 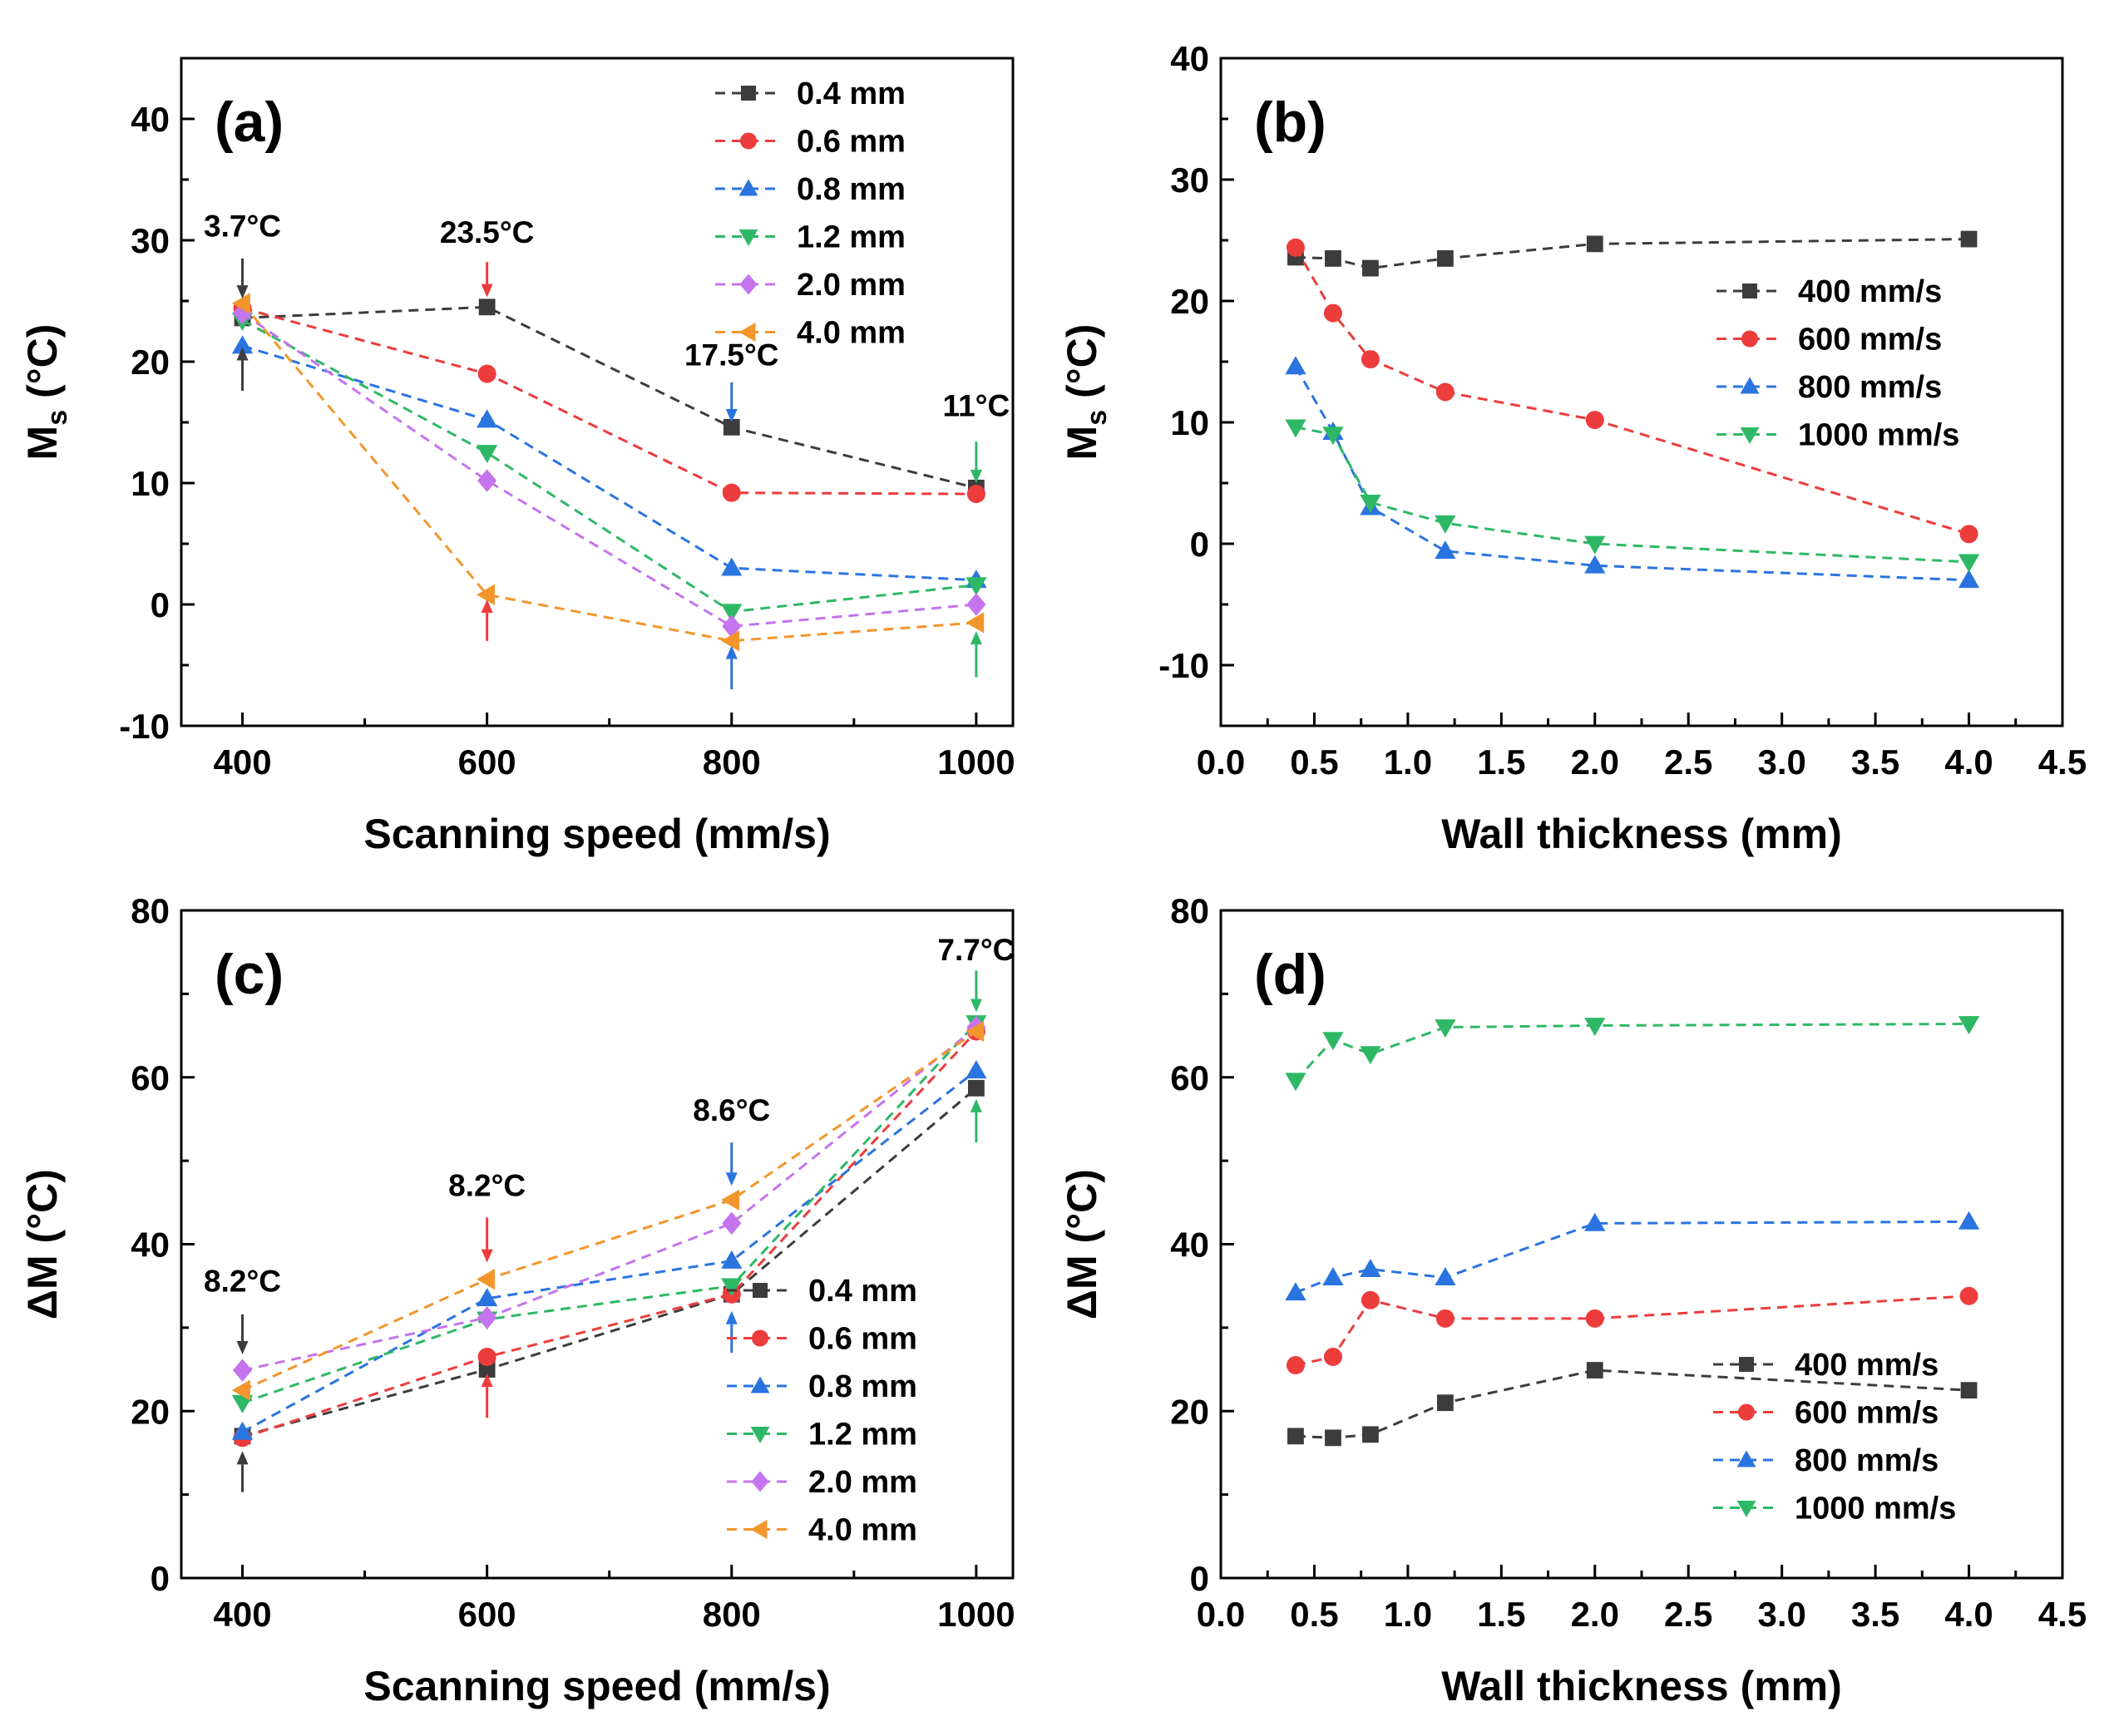 What do you see at coordinates (1826, 1365) in the screenshot?
I see `legend-item: 400 mm/s` at bounding box center [1826, 1365].